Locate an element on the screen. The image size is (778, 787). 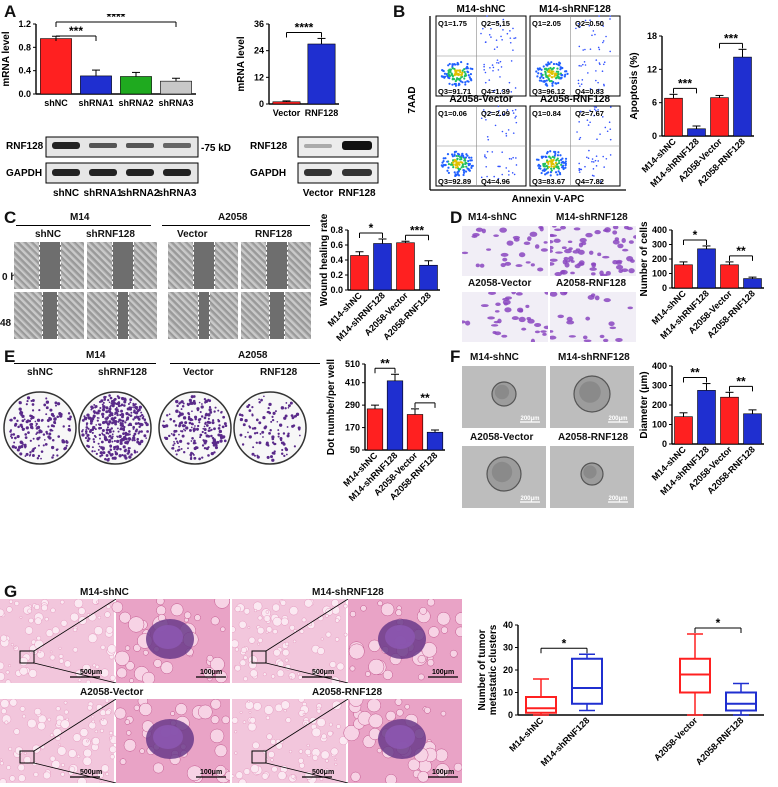
panel-label-a: A is located at coordinates (10, 11).